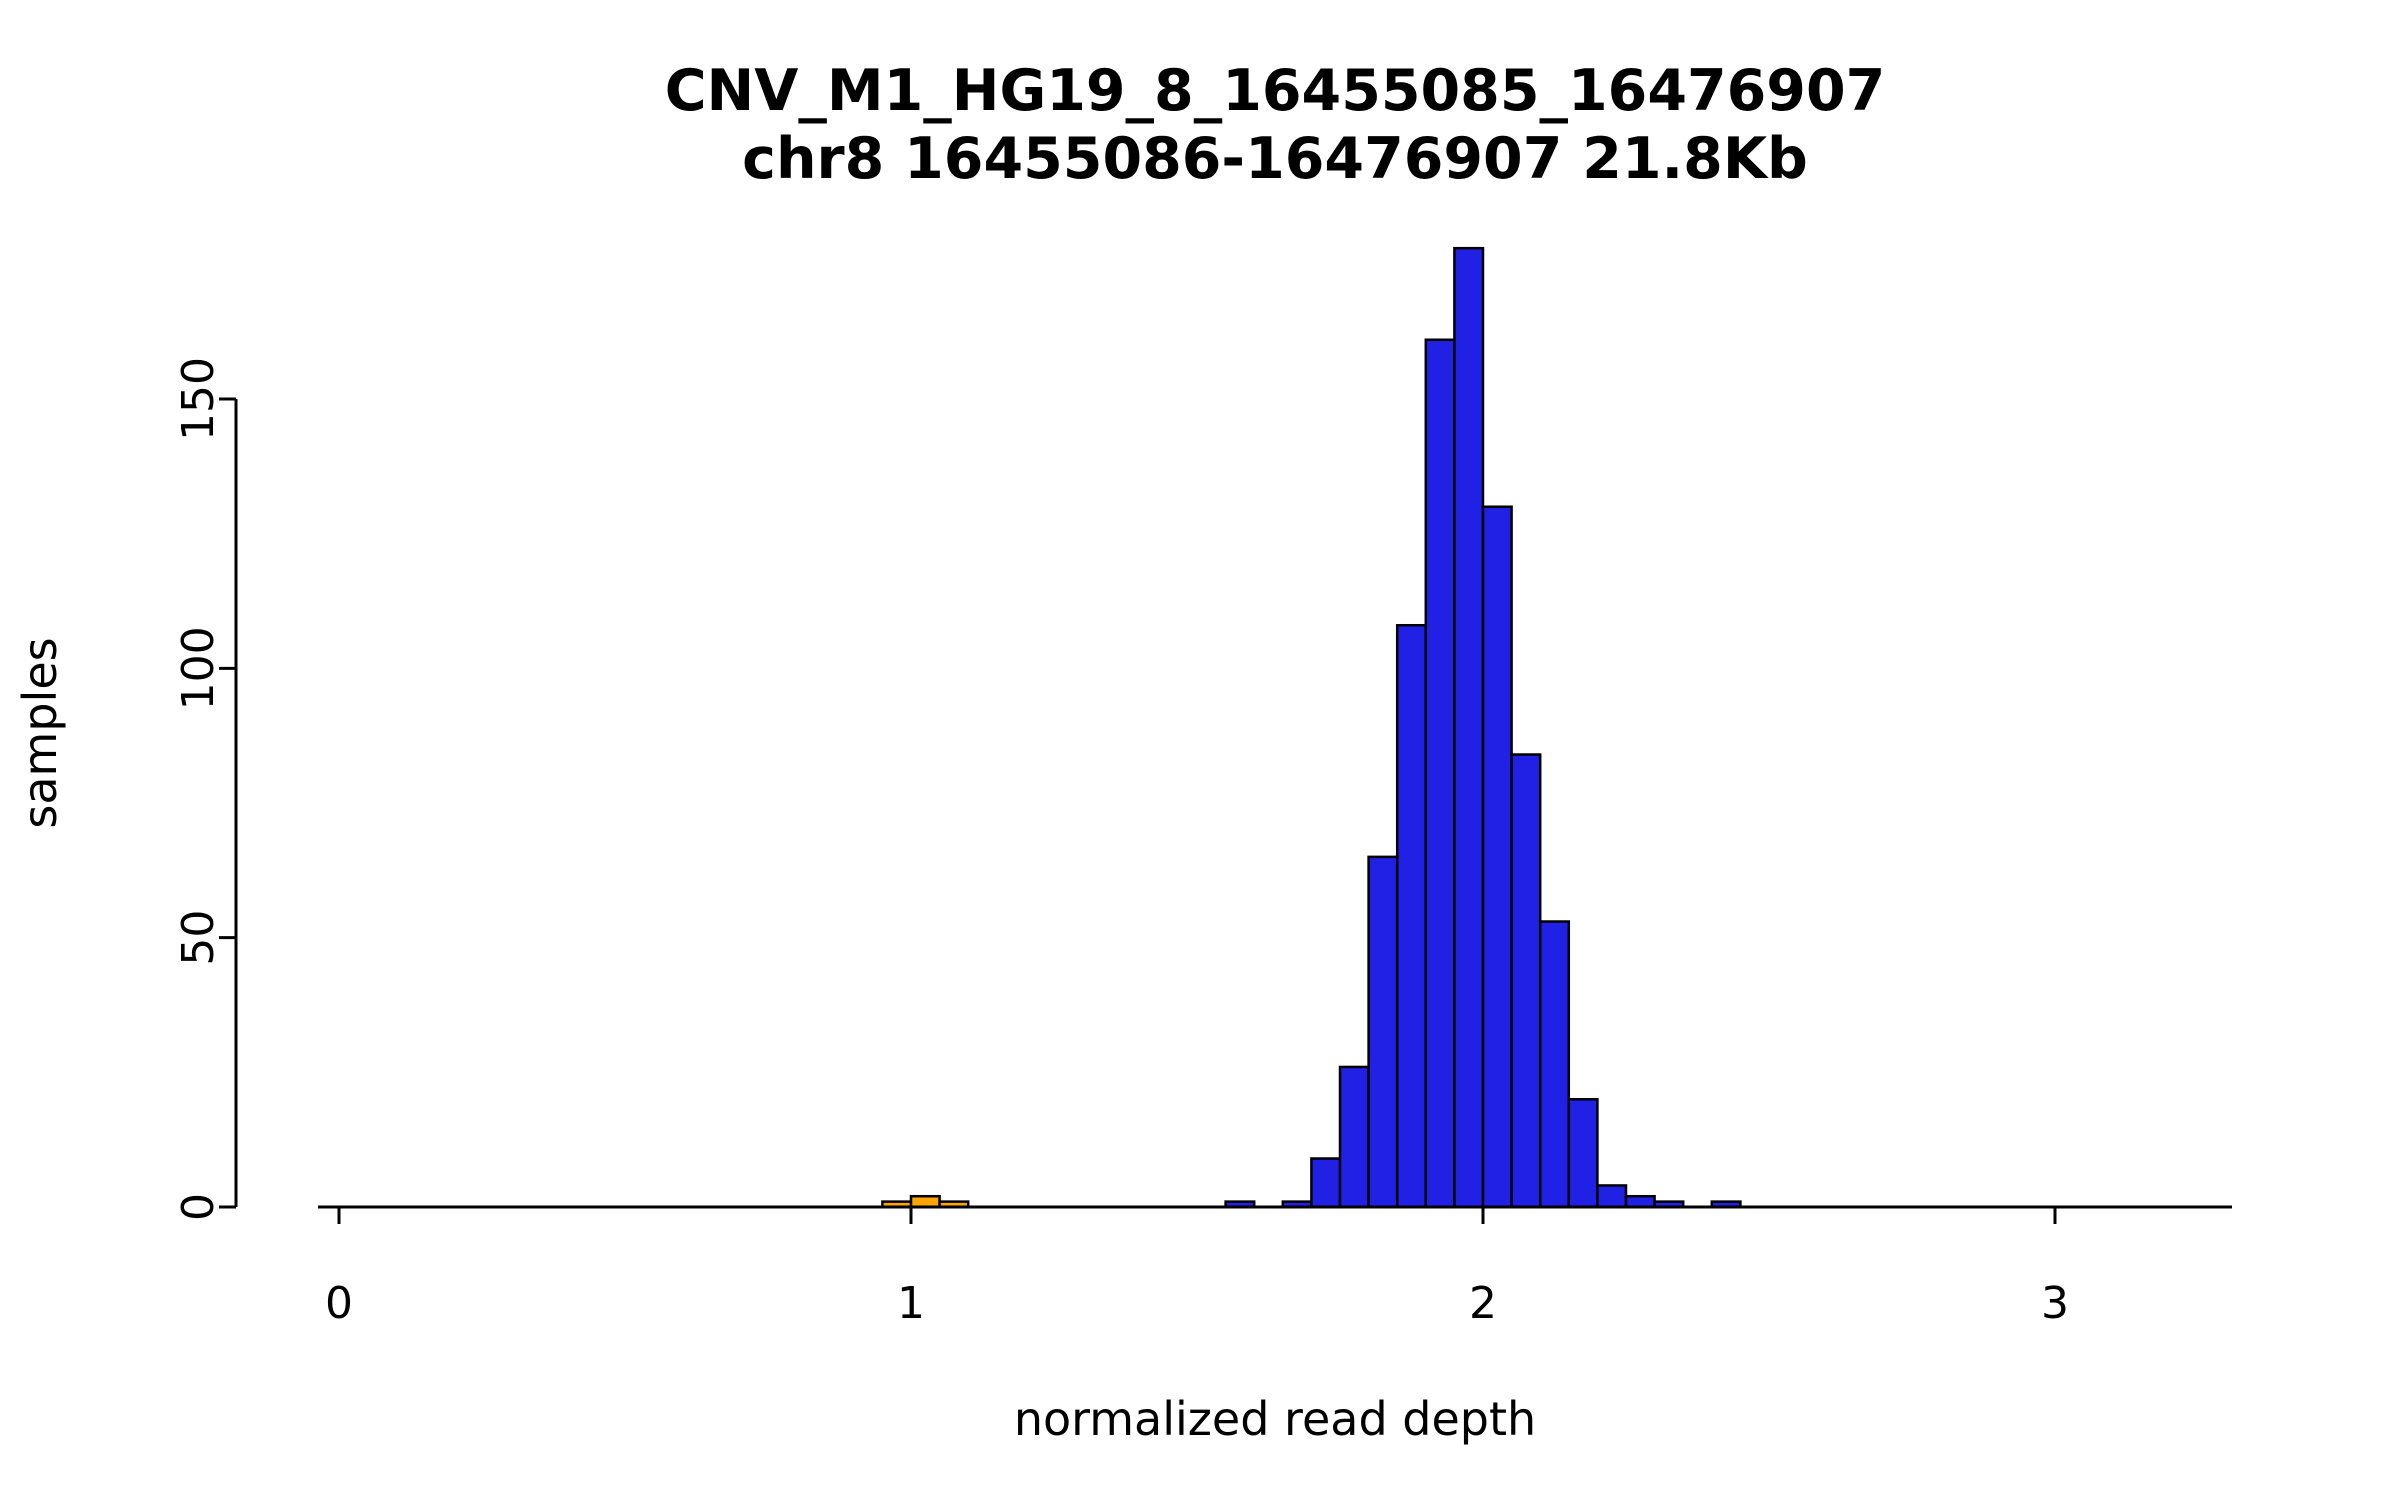 This screenshot has width=2400, height=1500. Describe the element at coordinates (911, 1303) in the screenshot. I see `x-tick-label: 1` at that location.